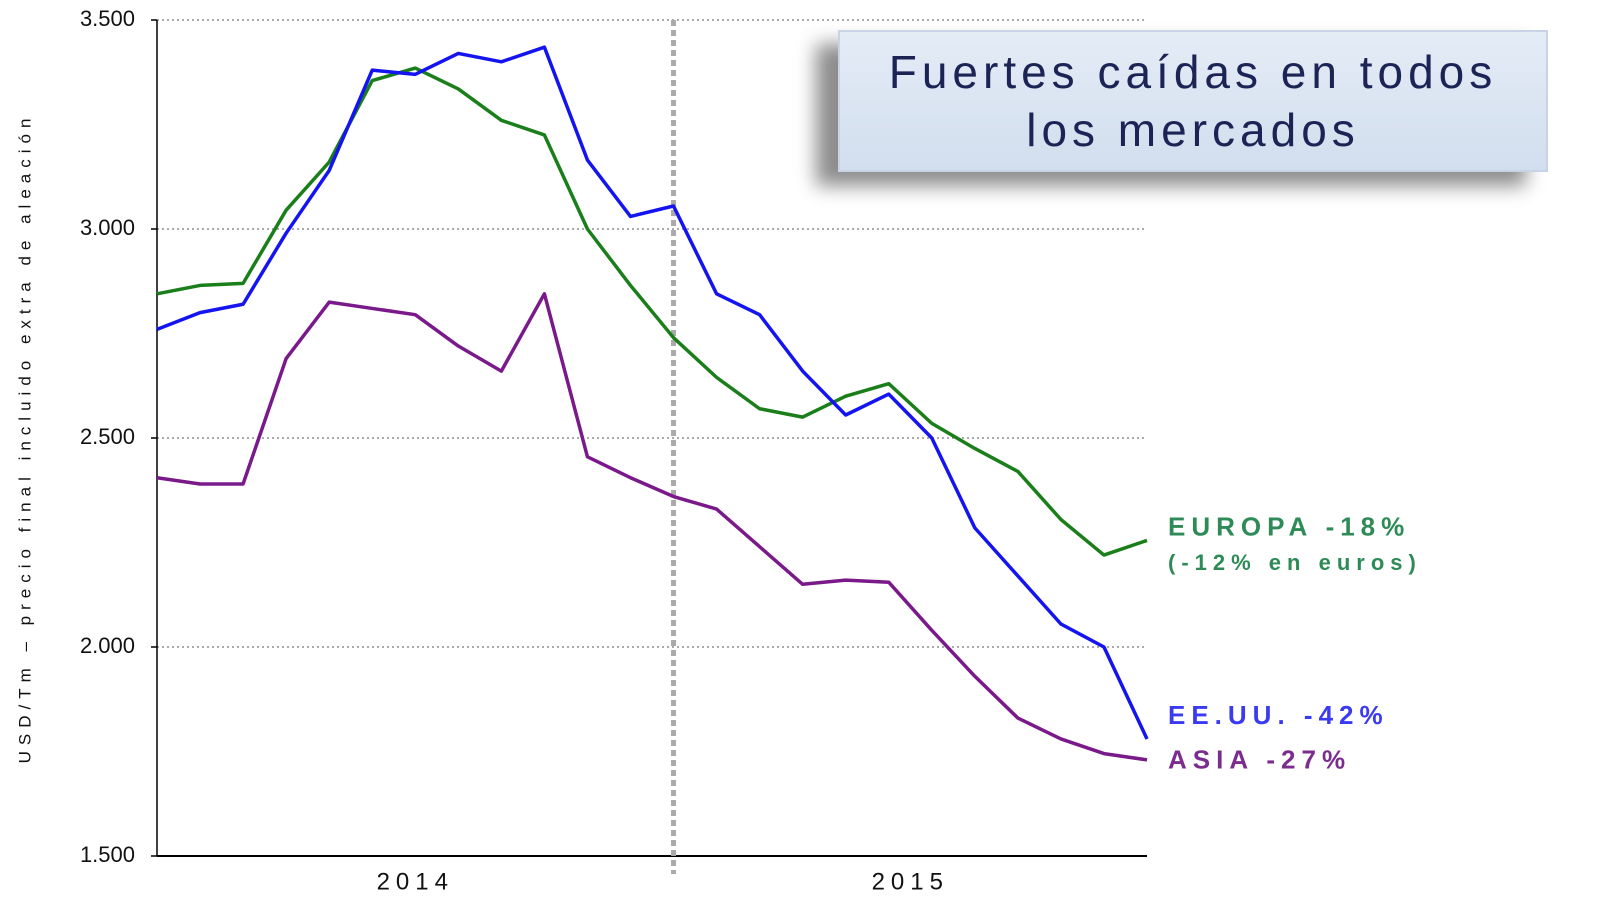  I want to click on y-tick-label: 3.000, so click(107, 227).